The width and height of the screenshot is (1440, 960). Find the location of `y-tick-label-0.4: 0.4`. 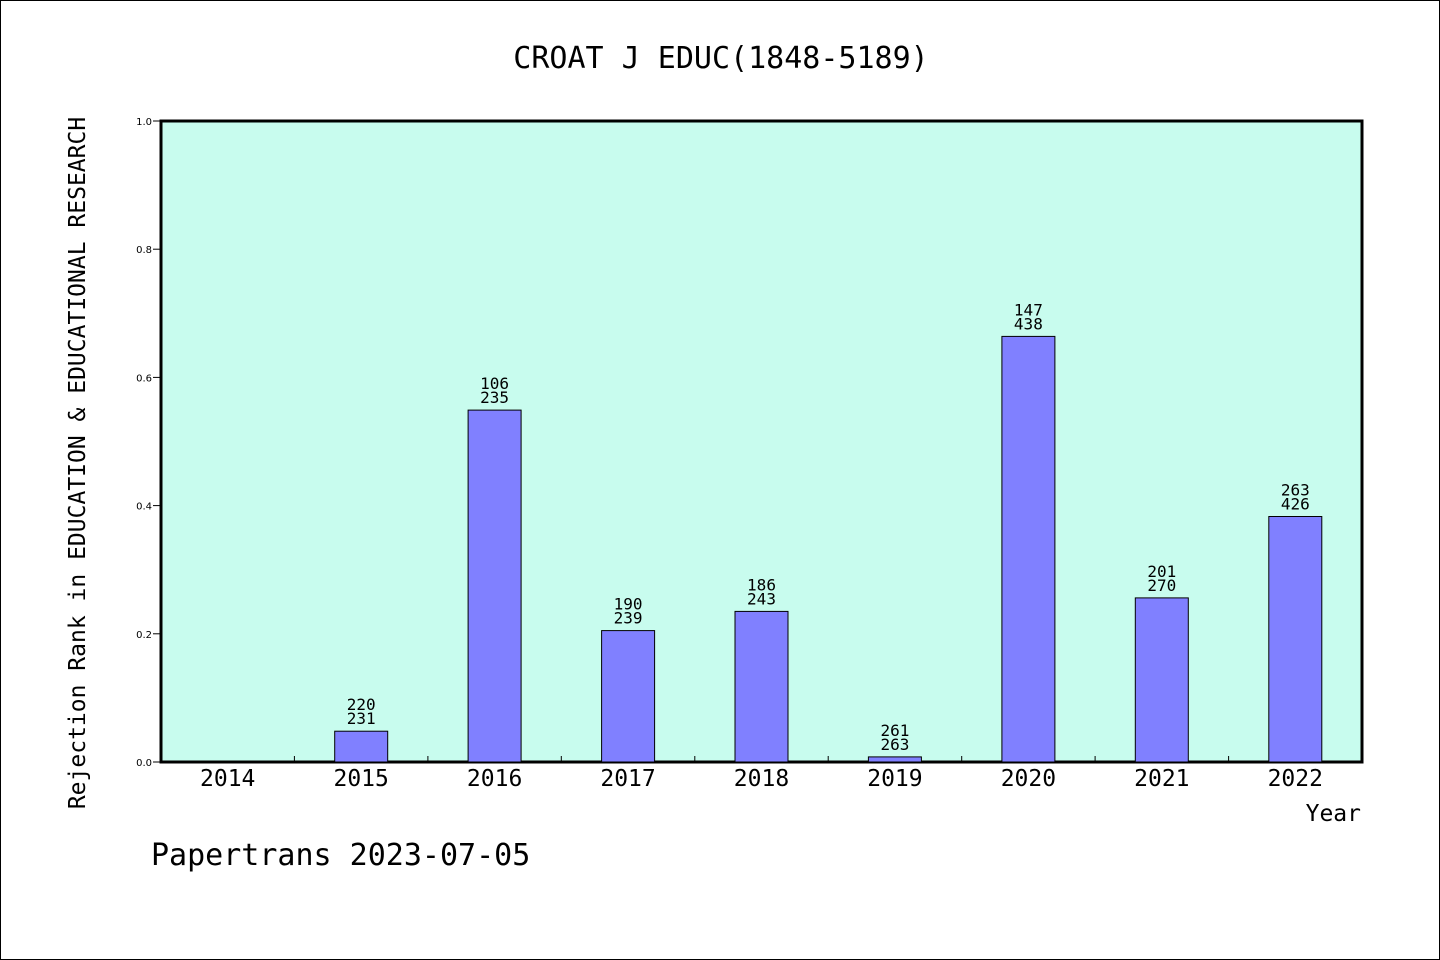

y-tick-label-0.4: 0.4 is located at coordinates (144, 507).